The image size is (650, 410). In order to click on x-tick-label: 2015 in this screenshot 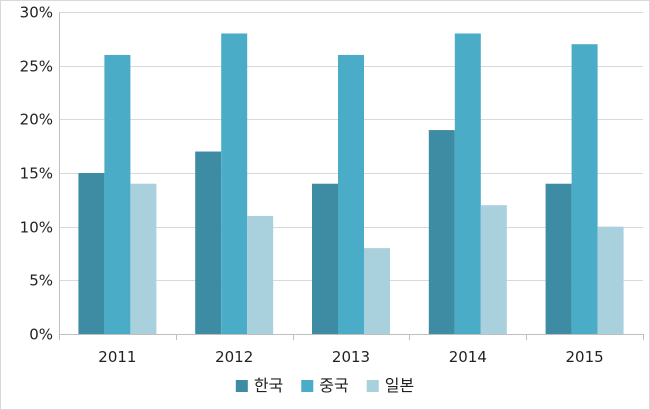, I will do `click(585, 357)`.